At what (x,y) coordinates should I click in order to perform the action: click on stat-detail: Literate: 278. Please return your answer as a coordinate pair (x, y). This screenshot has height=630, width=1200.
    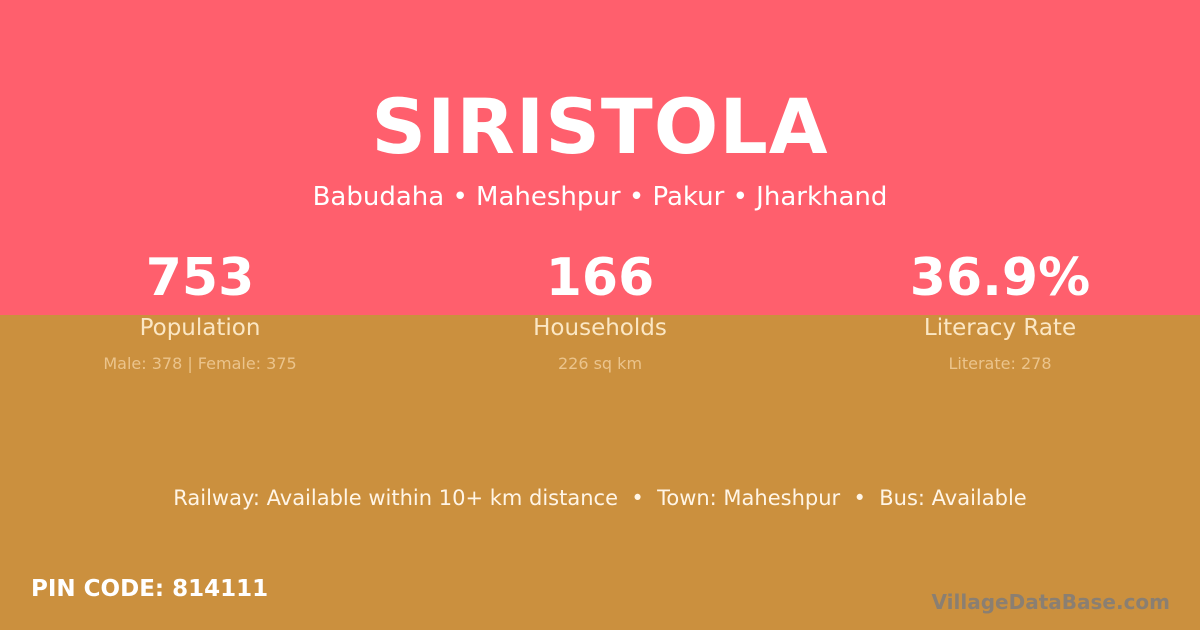
    Looking at the image, I should click on (1000, 363).